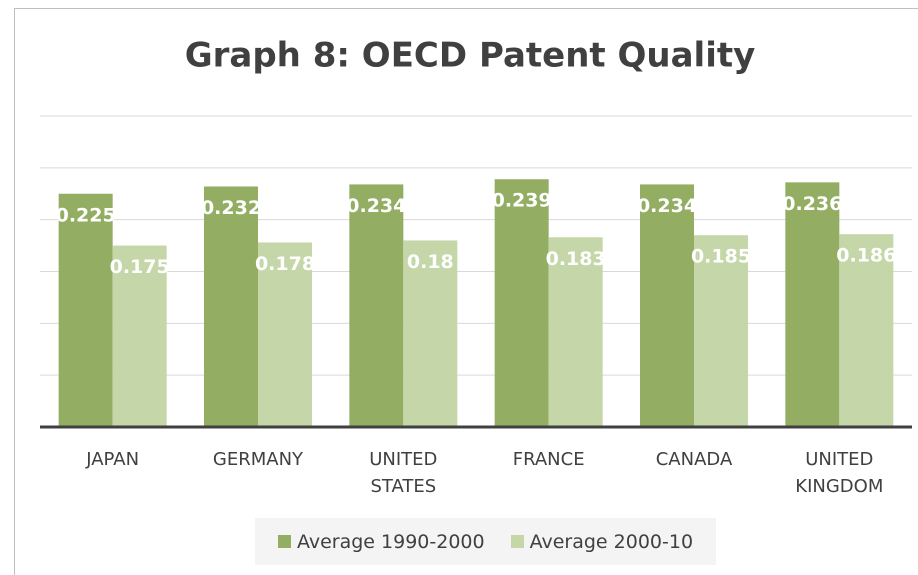  Describe the element at coordinates (231, 208) in the screenshot. I see `data-label: 0.232` at that location.